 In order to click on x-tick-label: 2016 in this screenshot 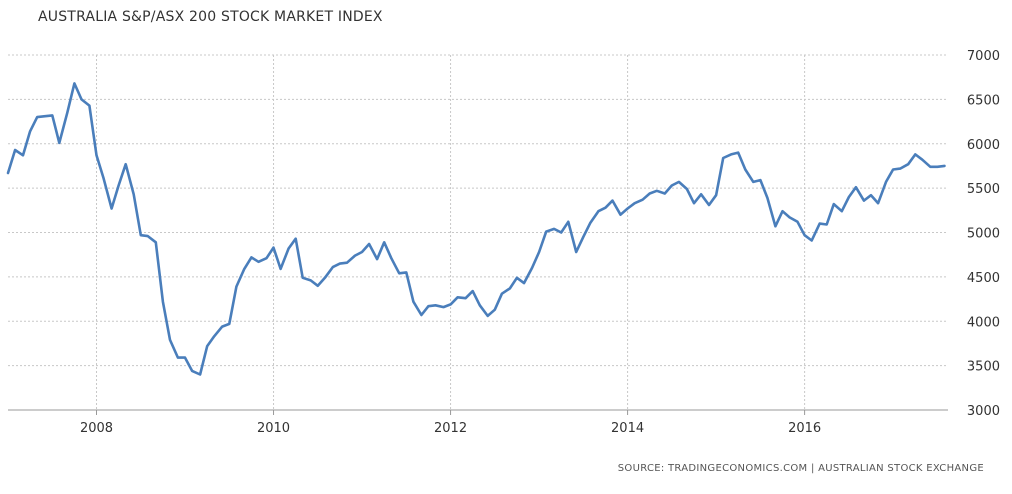, I will do `click(804, 428)`.